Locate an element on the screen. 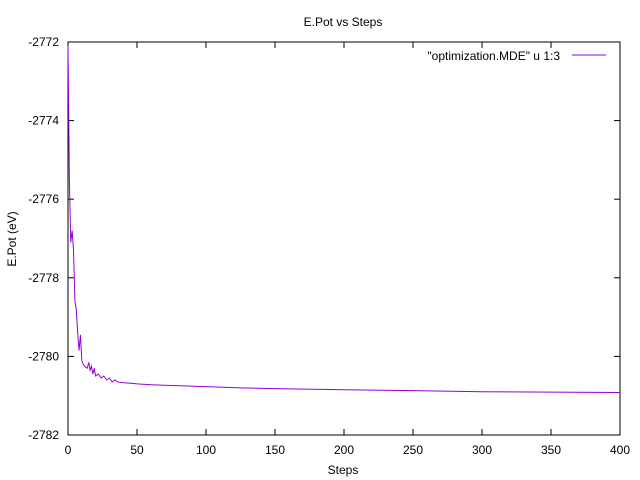 The image size is (640, 480). x-tick-label: 0 is located at coordinates (68, 450).